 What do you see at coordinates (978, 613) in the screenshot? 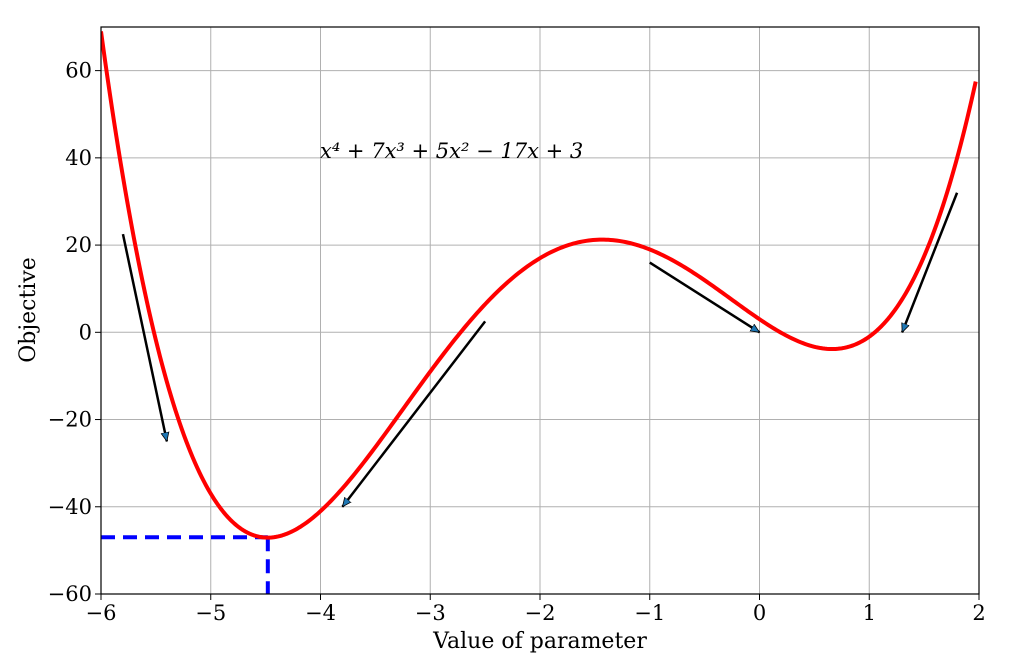
I see `x-tick-label: 2` at bounding box center [978, 613].